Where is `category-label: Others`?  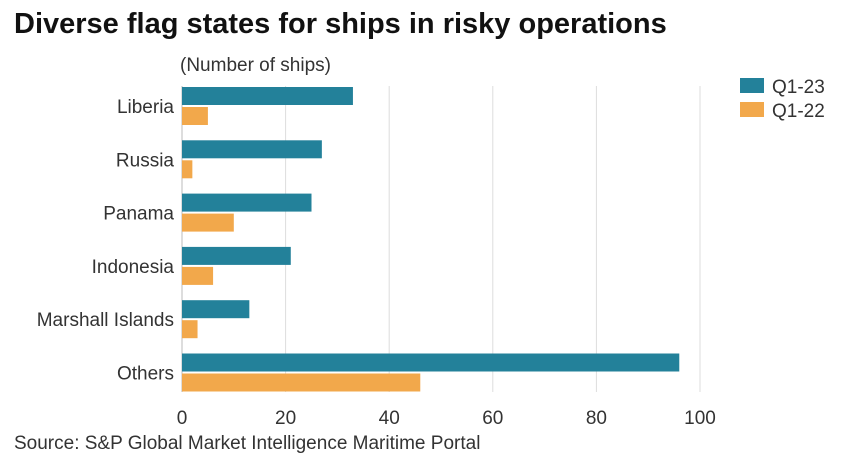 category-label: Others is located at coordinates (145, 374).